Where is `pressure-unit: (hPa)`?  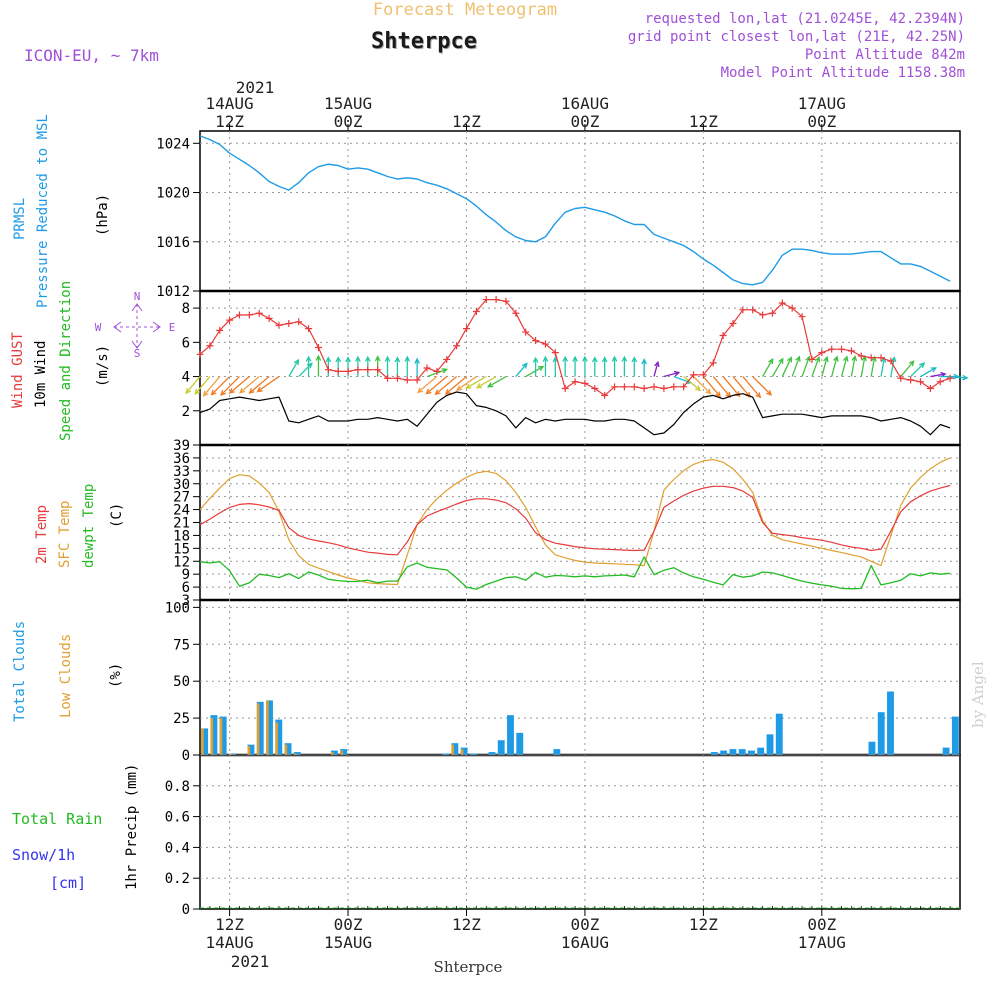 pressure-unit: (hPa) is located at coordinates (103, 215).